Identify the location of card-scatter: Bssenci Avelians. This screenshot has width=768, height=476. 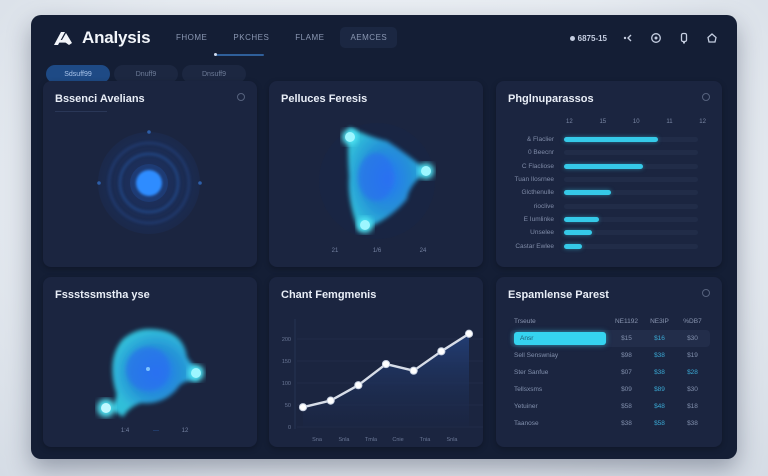
(150, 174).